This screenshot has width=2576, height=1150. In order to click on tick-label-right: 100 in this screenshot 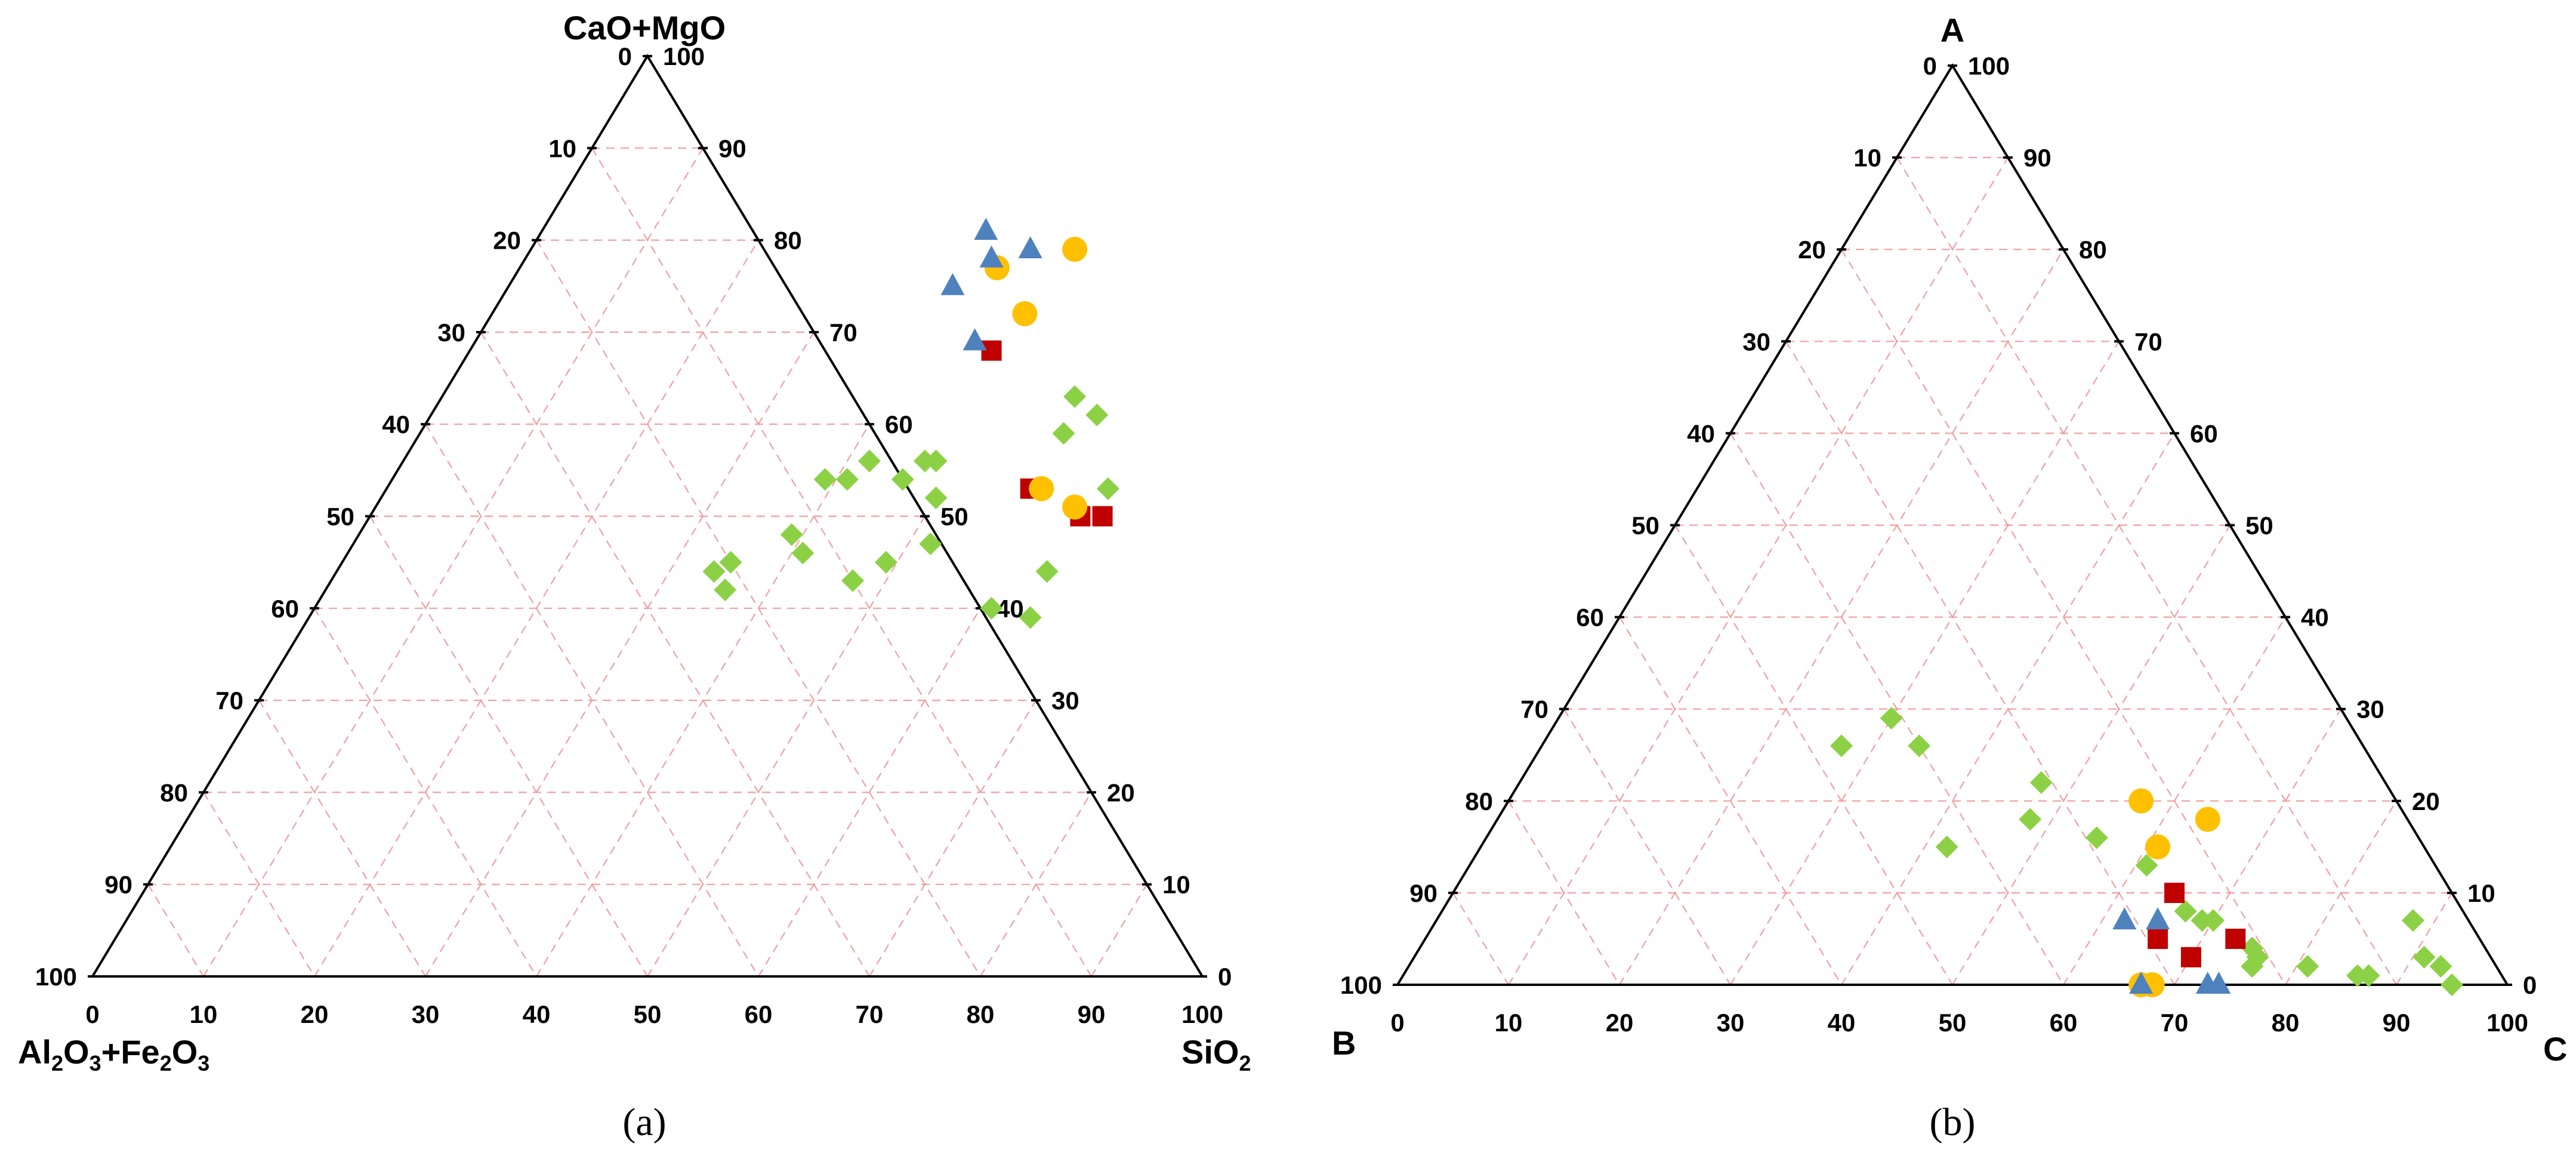, I will do `click(1989, 66)`.